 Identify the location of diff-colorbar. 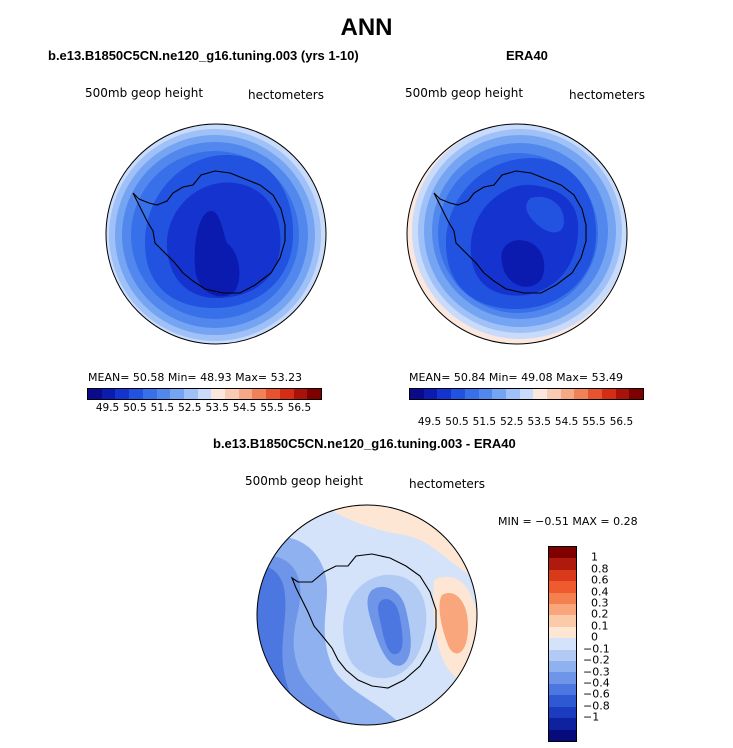
(562, 644).